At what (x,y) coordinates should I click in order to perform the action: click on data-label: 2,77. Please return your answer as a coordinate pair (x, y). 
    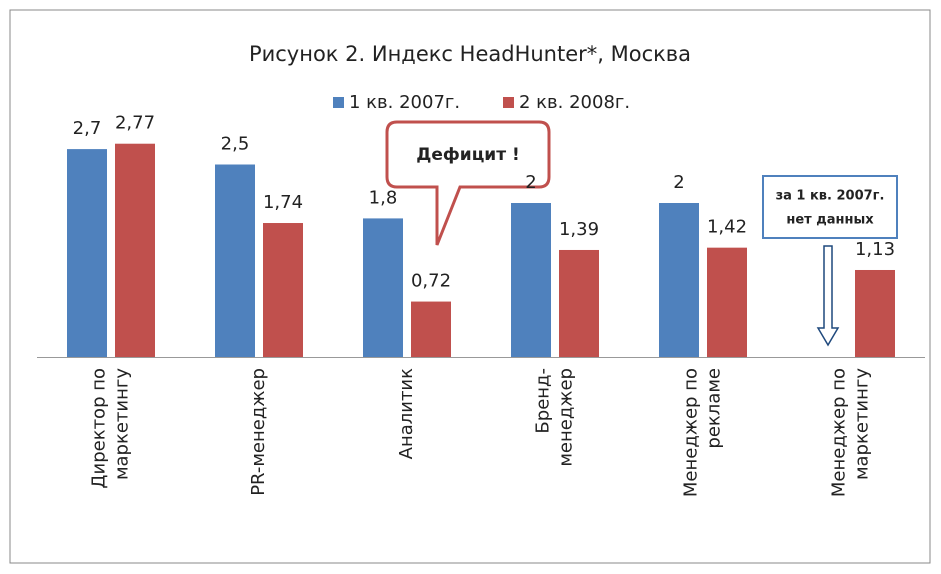
    Looking at the image, I should click on (135, 123).